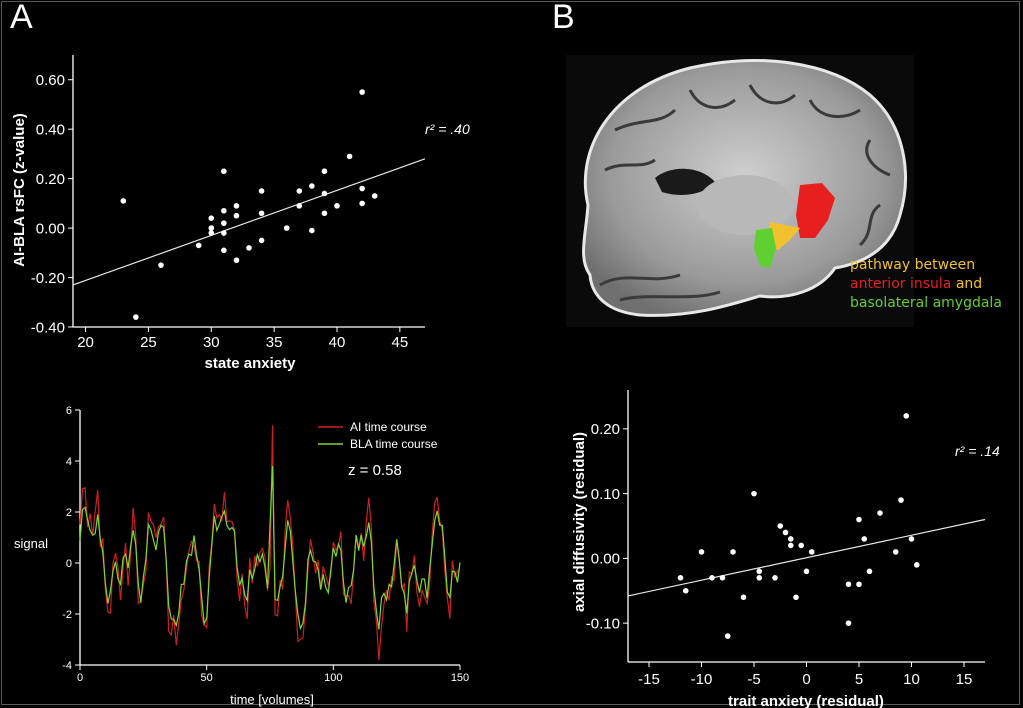 This screenshot has width=1023, height=708. Describe the element at coordinates (784, 236) in the screenshot. I see `pathway-region` at that location.